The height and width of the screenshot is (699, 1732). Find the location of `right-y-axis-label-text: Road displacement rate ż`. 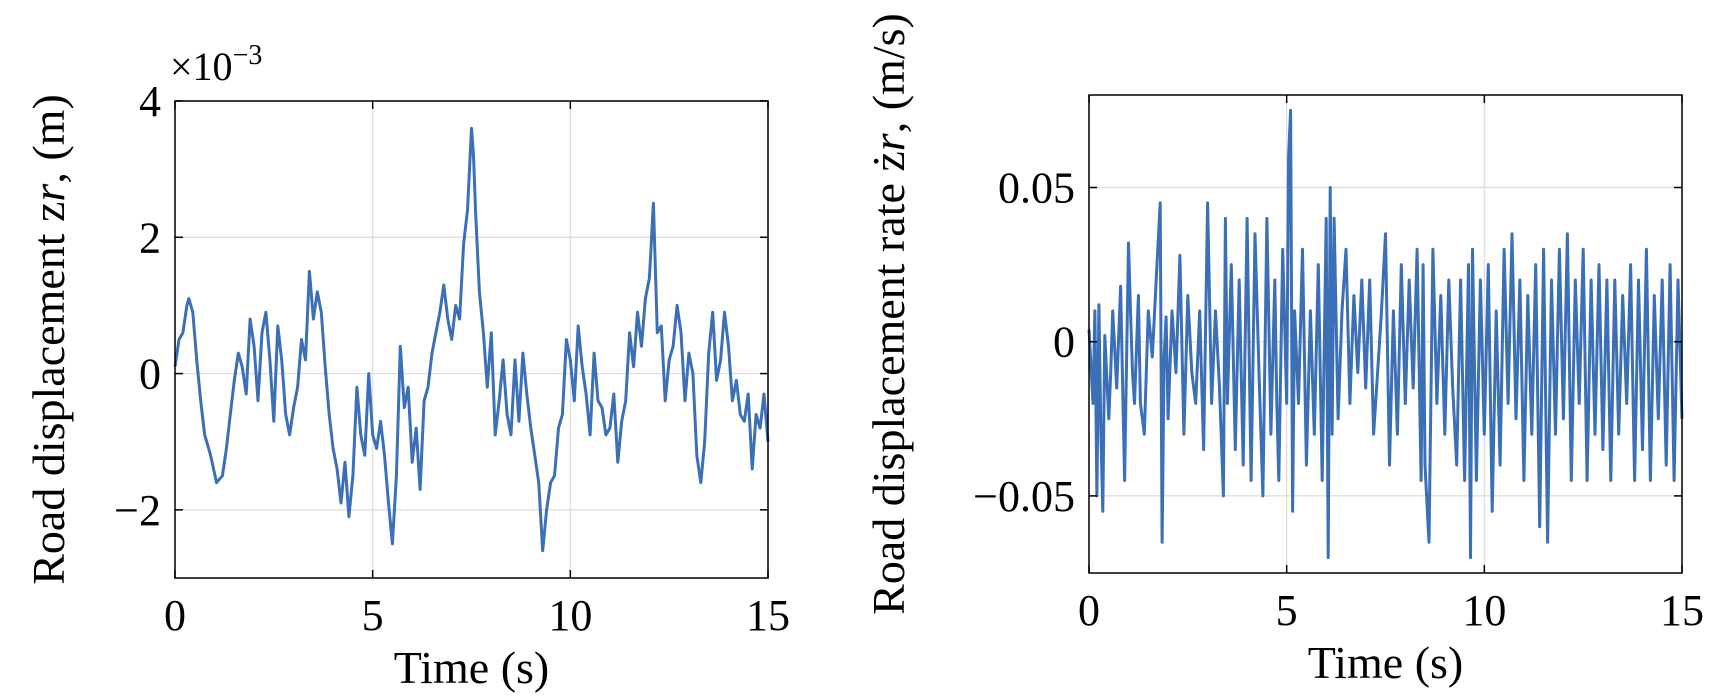

right-y-axis-label-text: Road displacement rate ż is located at coordinates (888, 383).